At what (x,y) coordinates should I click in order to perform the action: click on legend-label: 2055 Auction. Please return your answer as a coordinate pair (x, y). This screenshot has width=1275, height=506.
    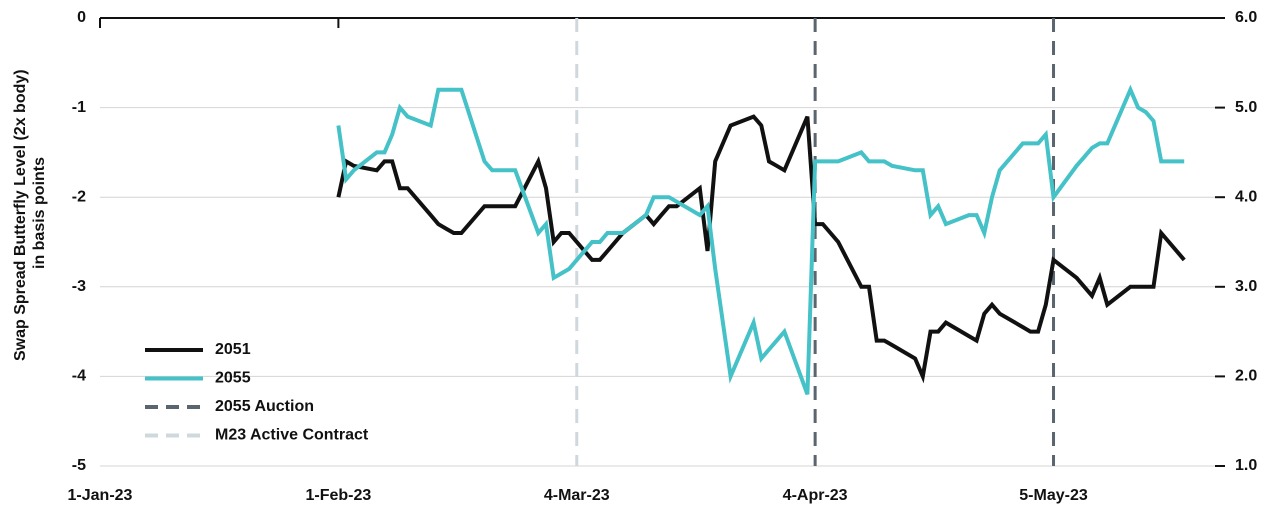
    Looking at the image, I should click on (264, 406).